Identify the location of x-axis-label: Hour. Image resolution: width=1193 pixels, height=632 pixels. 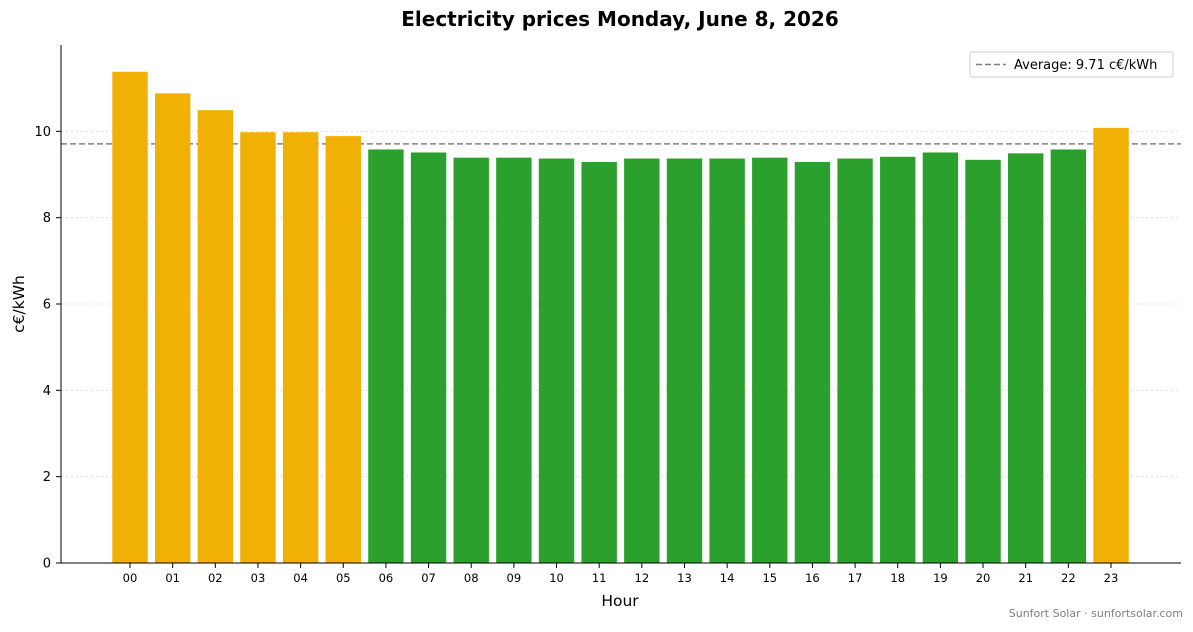
(620, 601).